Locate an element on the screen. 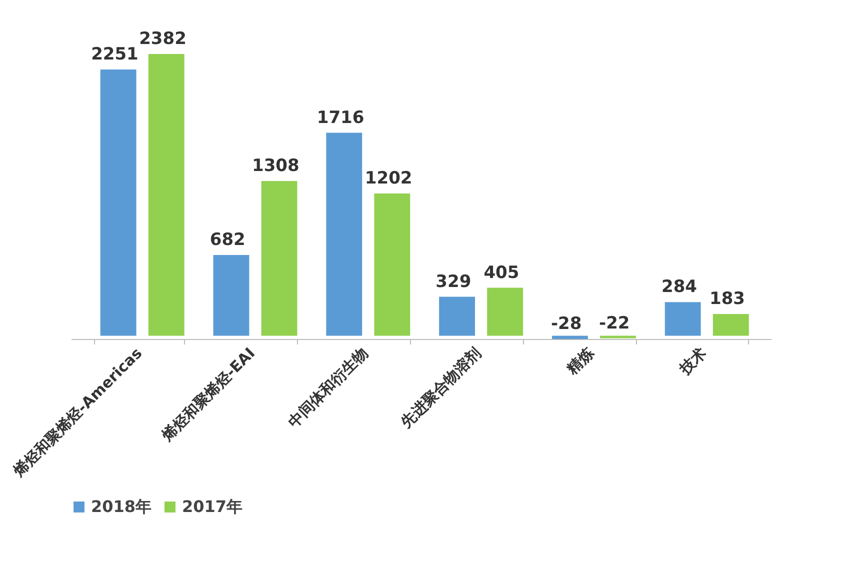 This screenshot has height=569, width=854. data-label: 1716 is located at coordinates (340, 118).